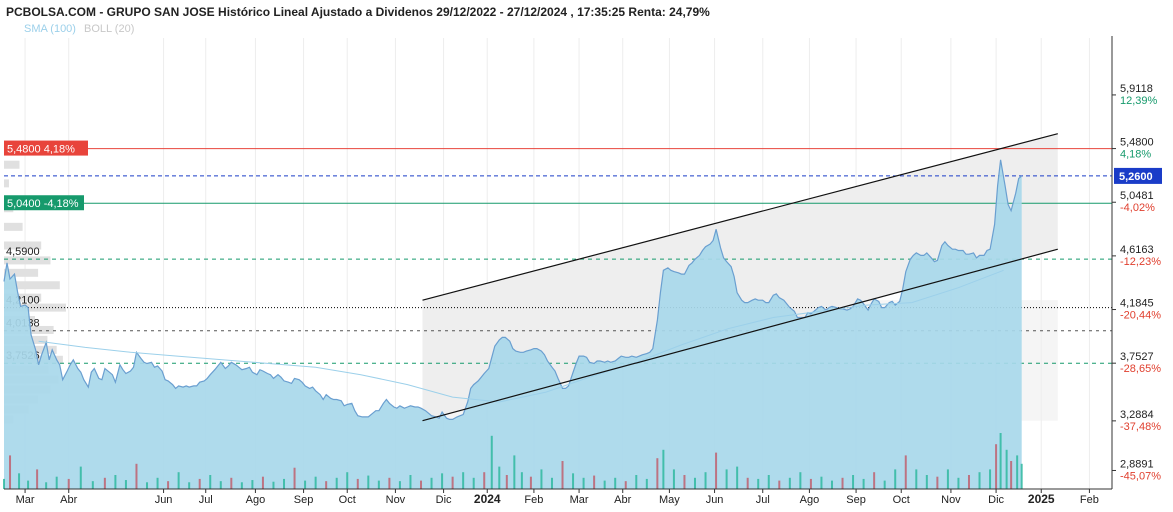 This screenshot has height=512, width=1173. I want to click on y-tick-value-5: 3,7527, so click(1137, 357).